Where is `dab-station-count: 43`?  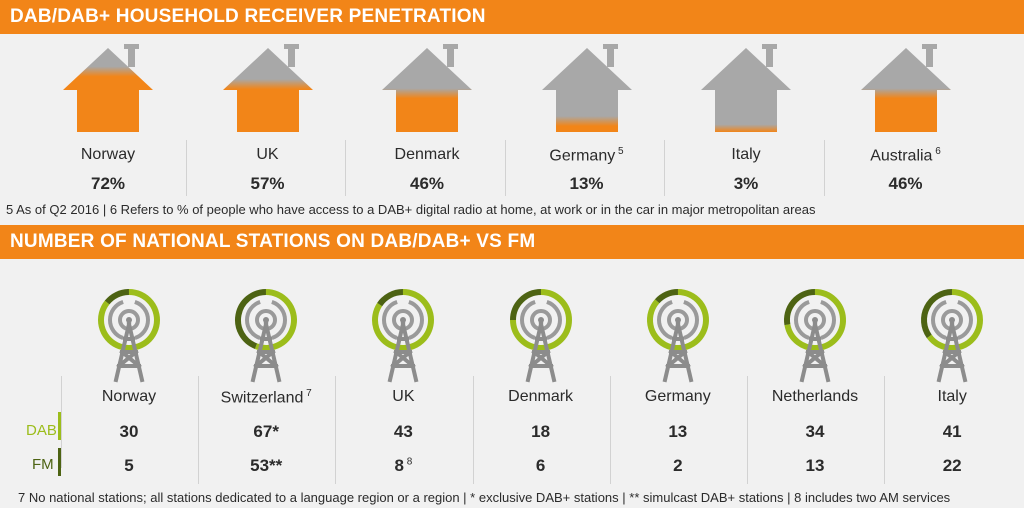
dab-station-count: 43 is located at coordinates (403, 431).